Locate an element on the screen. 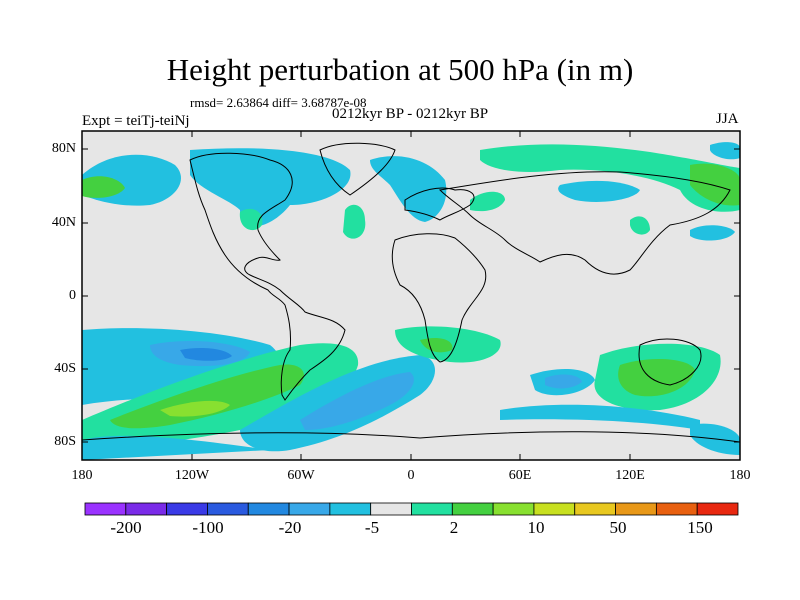 The width and height of the screenshot is (800, 600). lon-label-180e: 180 is located at coordinates (740, 475).